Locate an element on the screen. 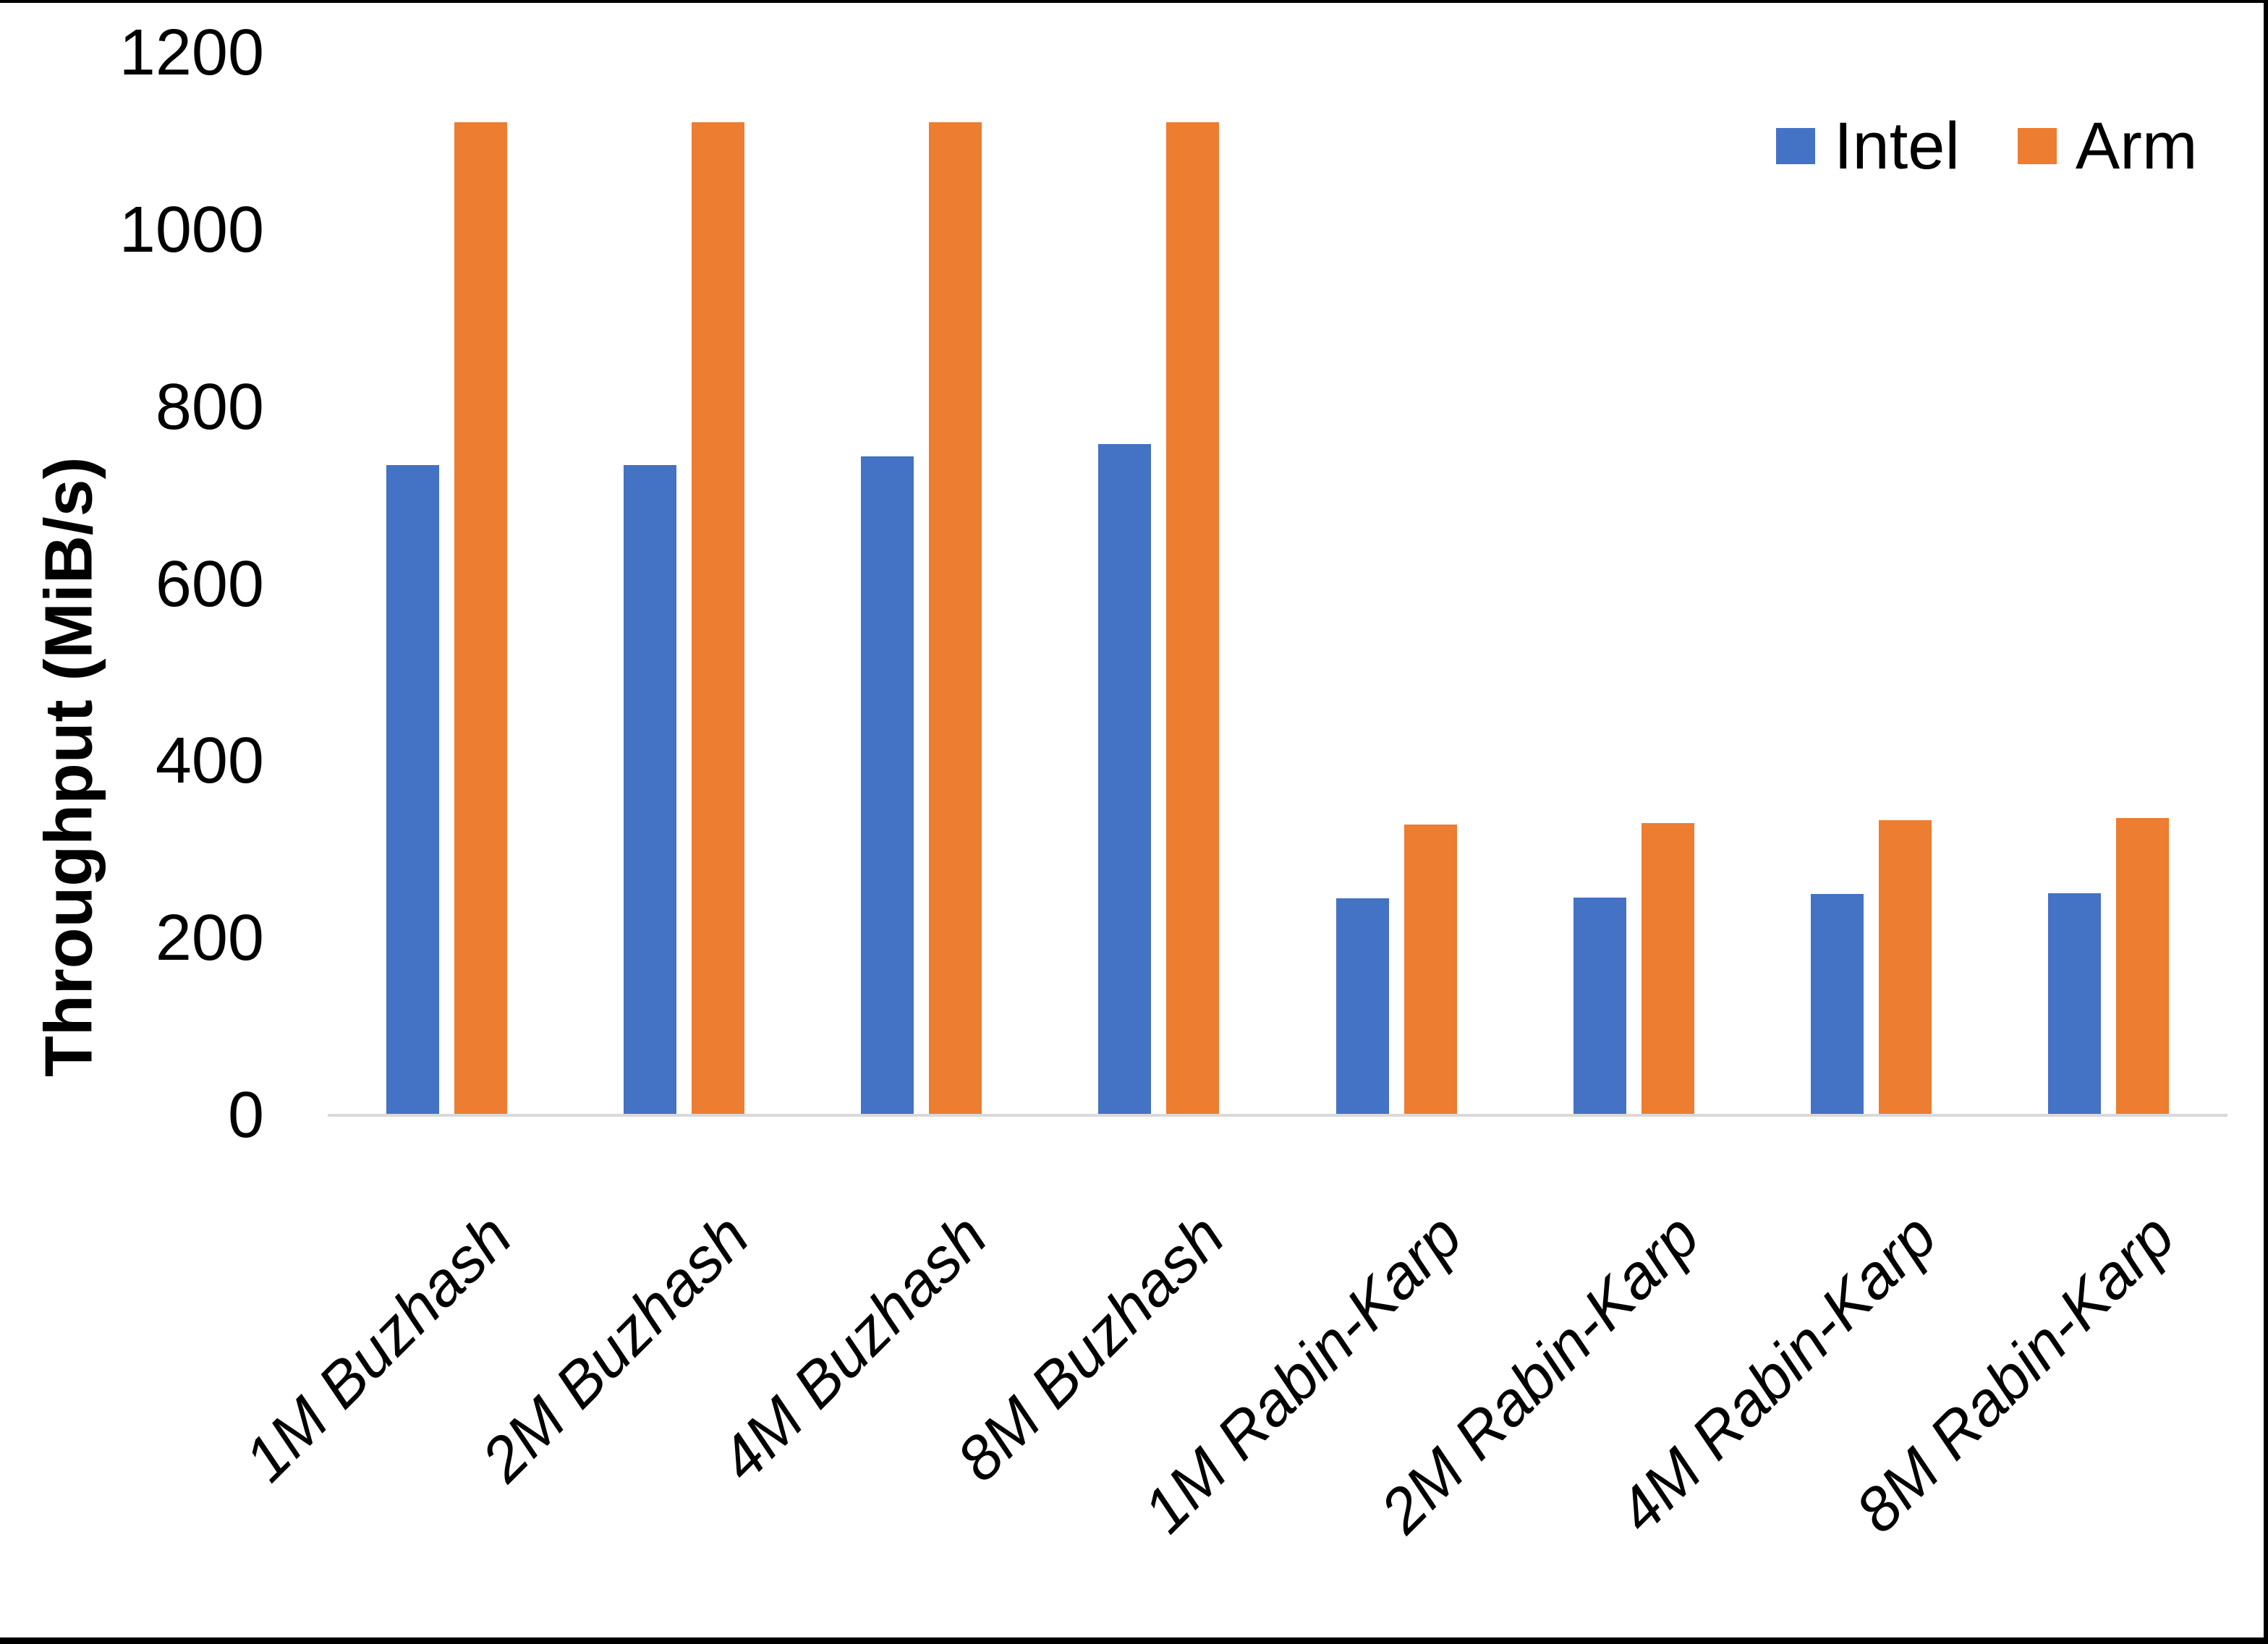 This screenshot has width=2268, height=1644. bar-arm-8m-rabin-karp is located at coordinates (2143, 966).